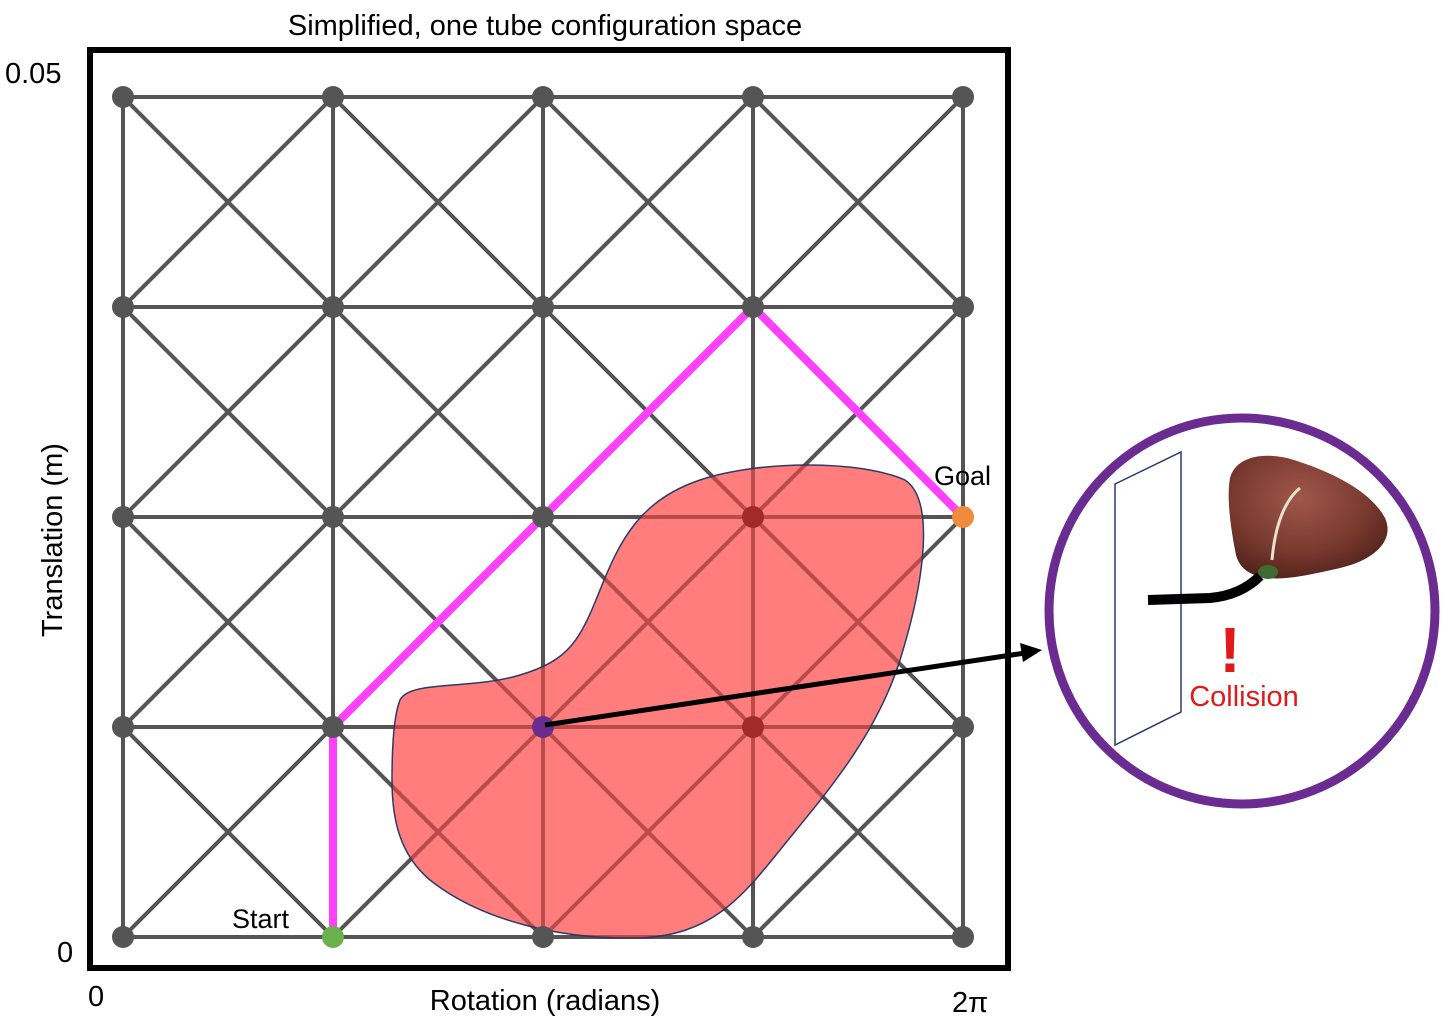  I want to click on collision-label: Collision, so click(1244, 697).